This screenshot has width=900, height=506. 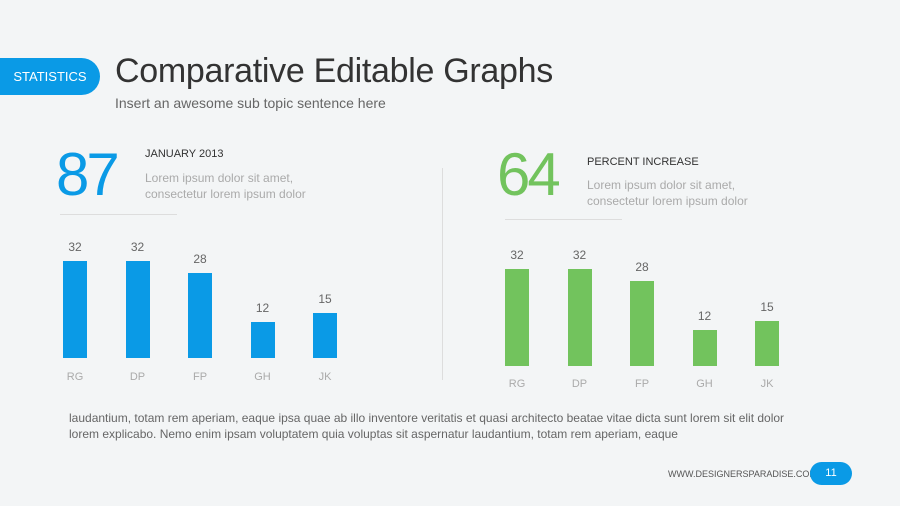 I want to click on section-tag: STATISTICS, so click(x=50, y=76).